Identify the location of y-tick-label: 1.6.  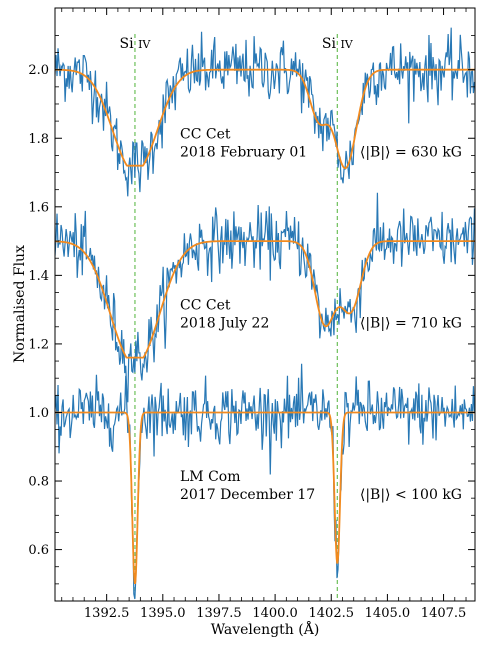
(38, 207).